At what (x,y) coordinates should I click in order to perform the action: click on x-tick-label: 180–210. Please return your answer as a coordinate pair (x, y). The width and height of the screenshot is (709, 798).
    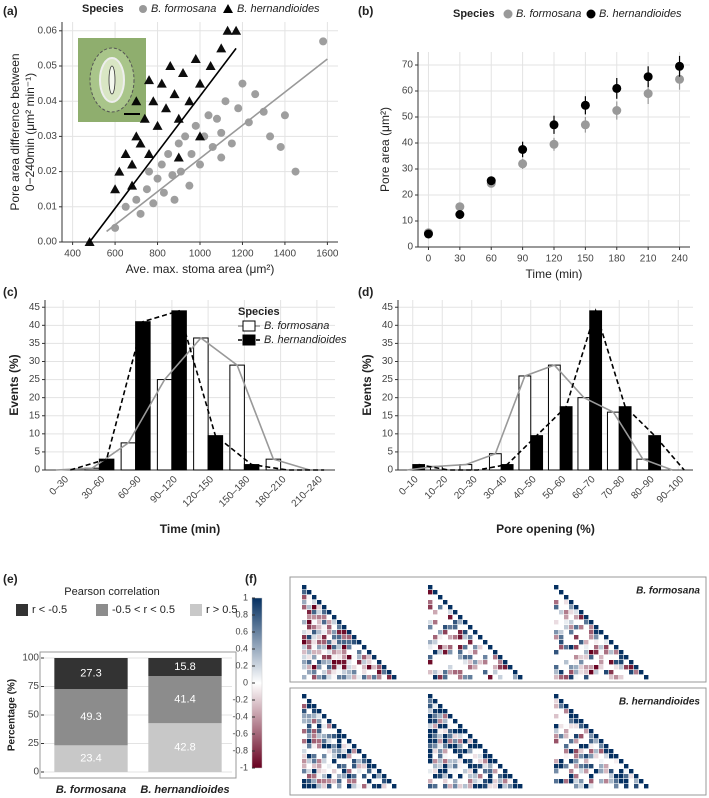
    Looking at the image, I should click on (271, 492).